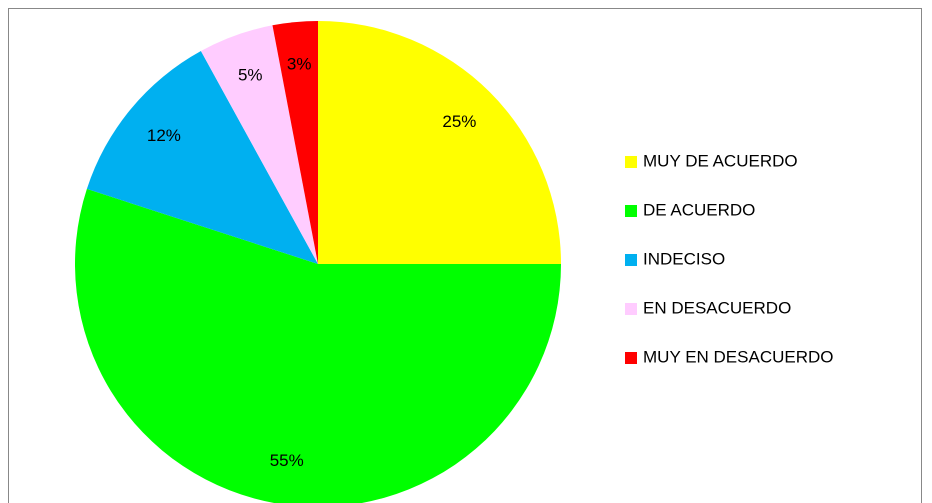  What do you see at coordinates (459, 121) in the screenshot?
I see `data-label: 25%` at bounding box center [459, 121].